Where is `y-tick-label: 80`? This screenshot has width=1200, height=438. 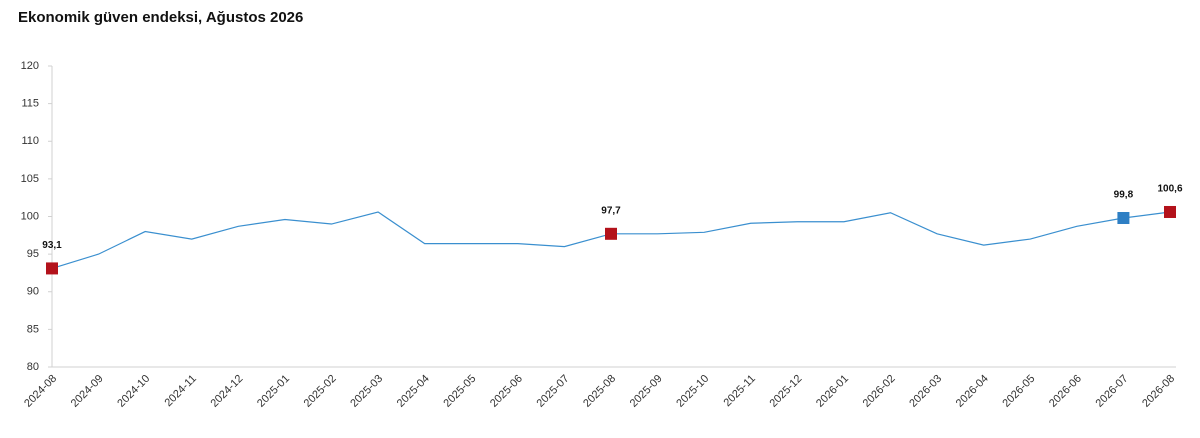
y-tick-label: 80 is located at coordinates (33, 367).